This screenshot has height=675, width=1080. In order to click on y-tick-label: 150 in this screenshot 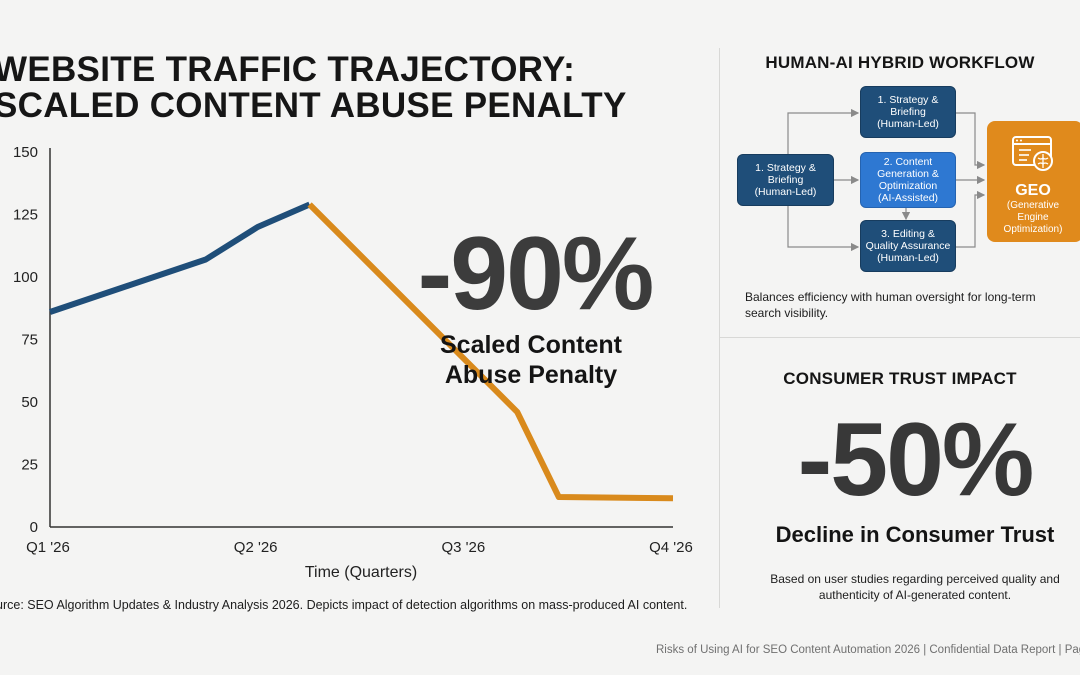, I will do `click(25, 152)`.